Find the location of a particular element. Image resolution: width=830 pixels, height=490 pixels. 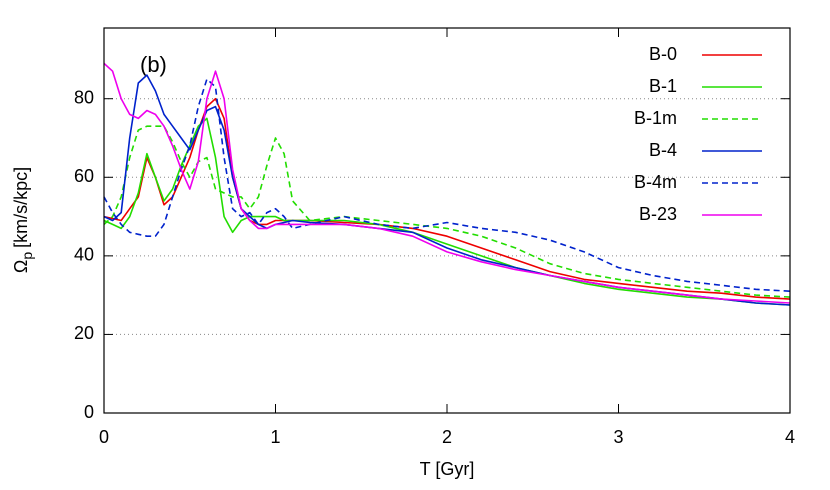

y-label-unit: [km/s/kpc] is located at coordinates (21, 207).